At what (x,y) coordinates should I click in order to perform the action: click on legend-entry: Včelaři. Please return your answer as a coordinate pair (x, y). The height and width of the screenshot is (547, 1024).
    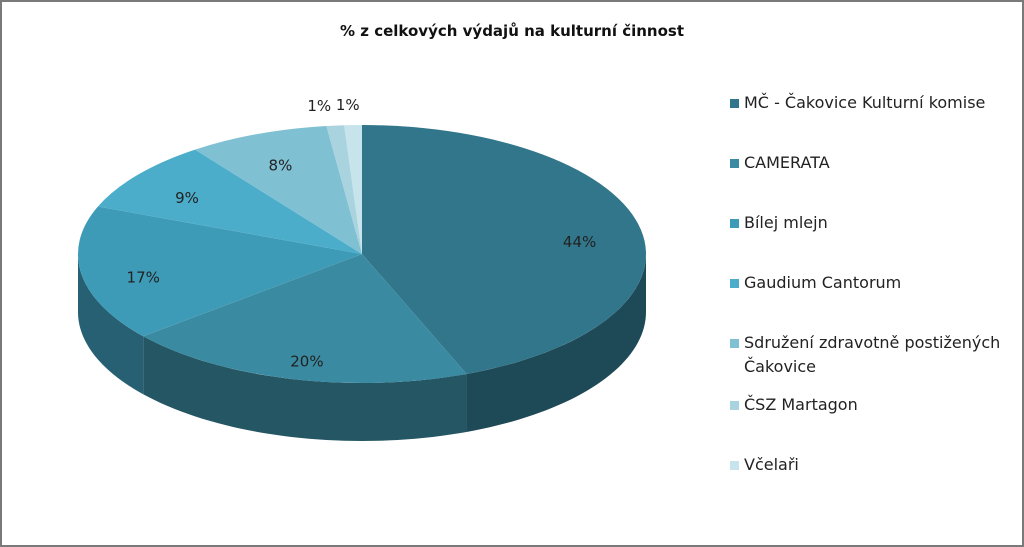
    Looking at the image, I should click on (875, 465).